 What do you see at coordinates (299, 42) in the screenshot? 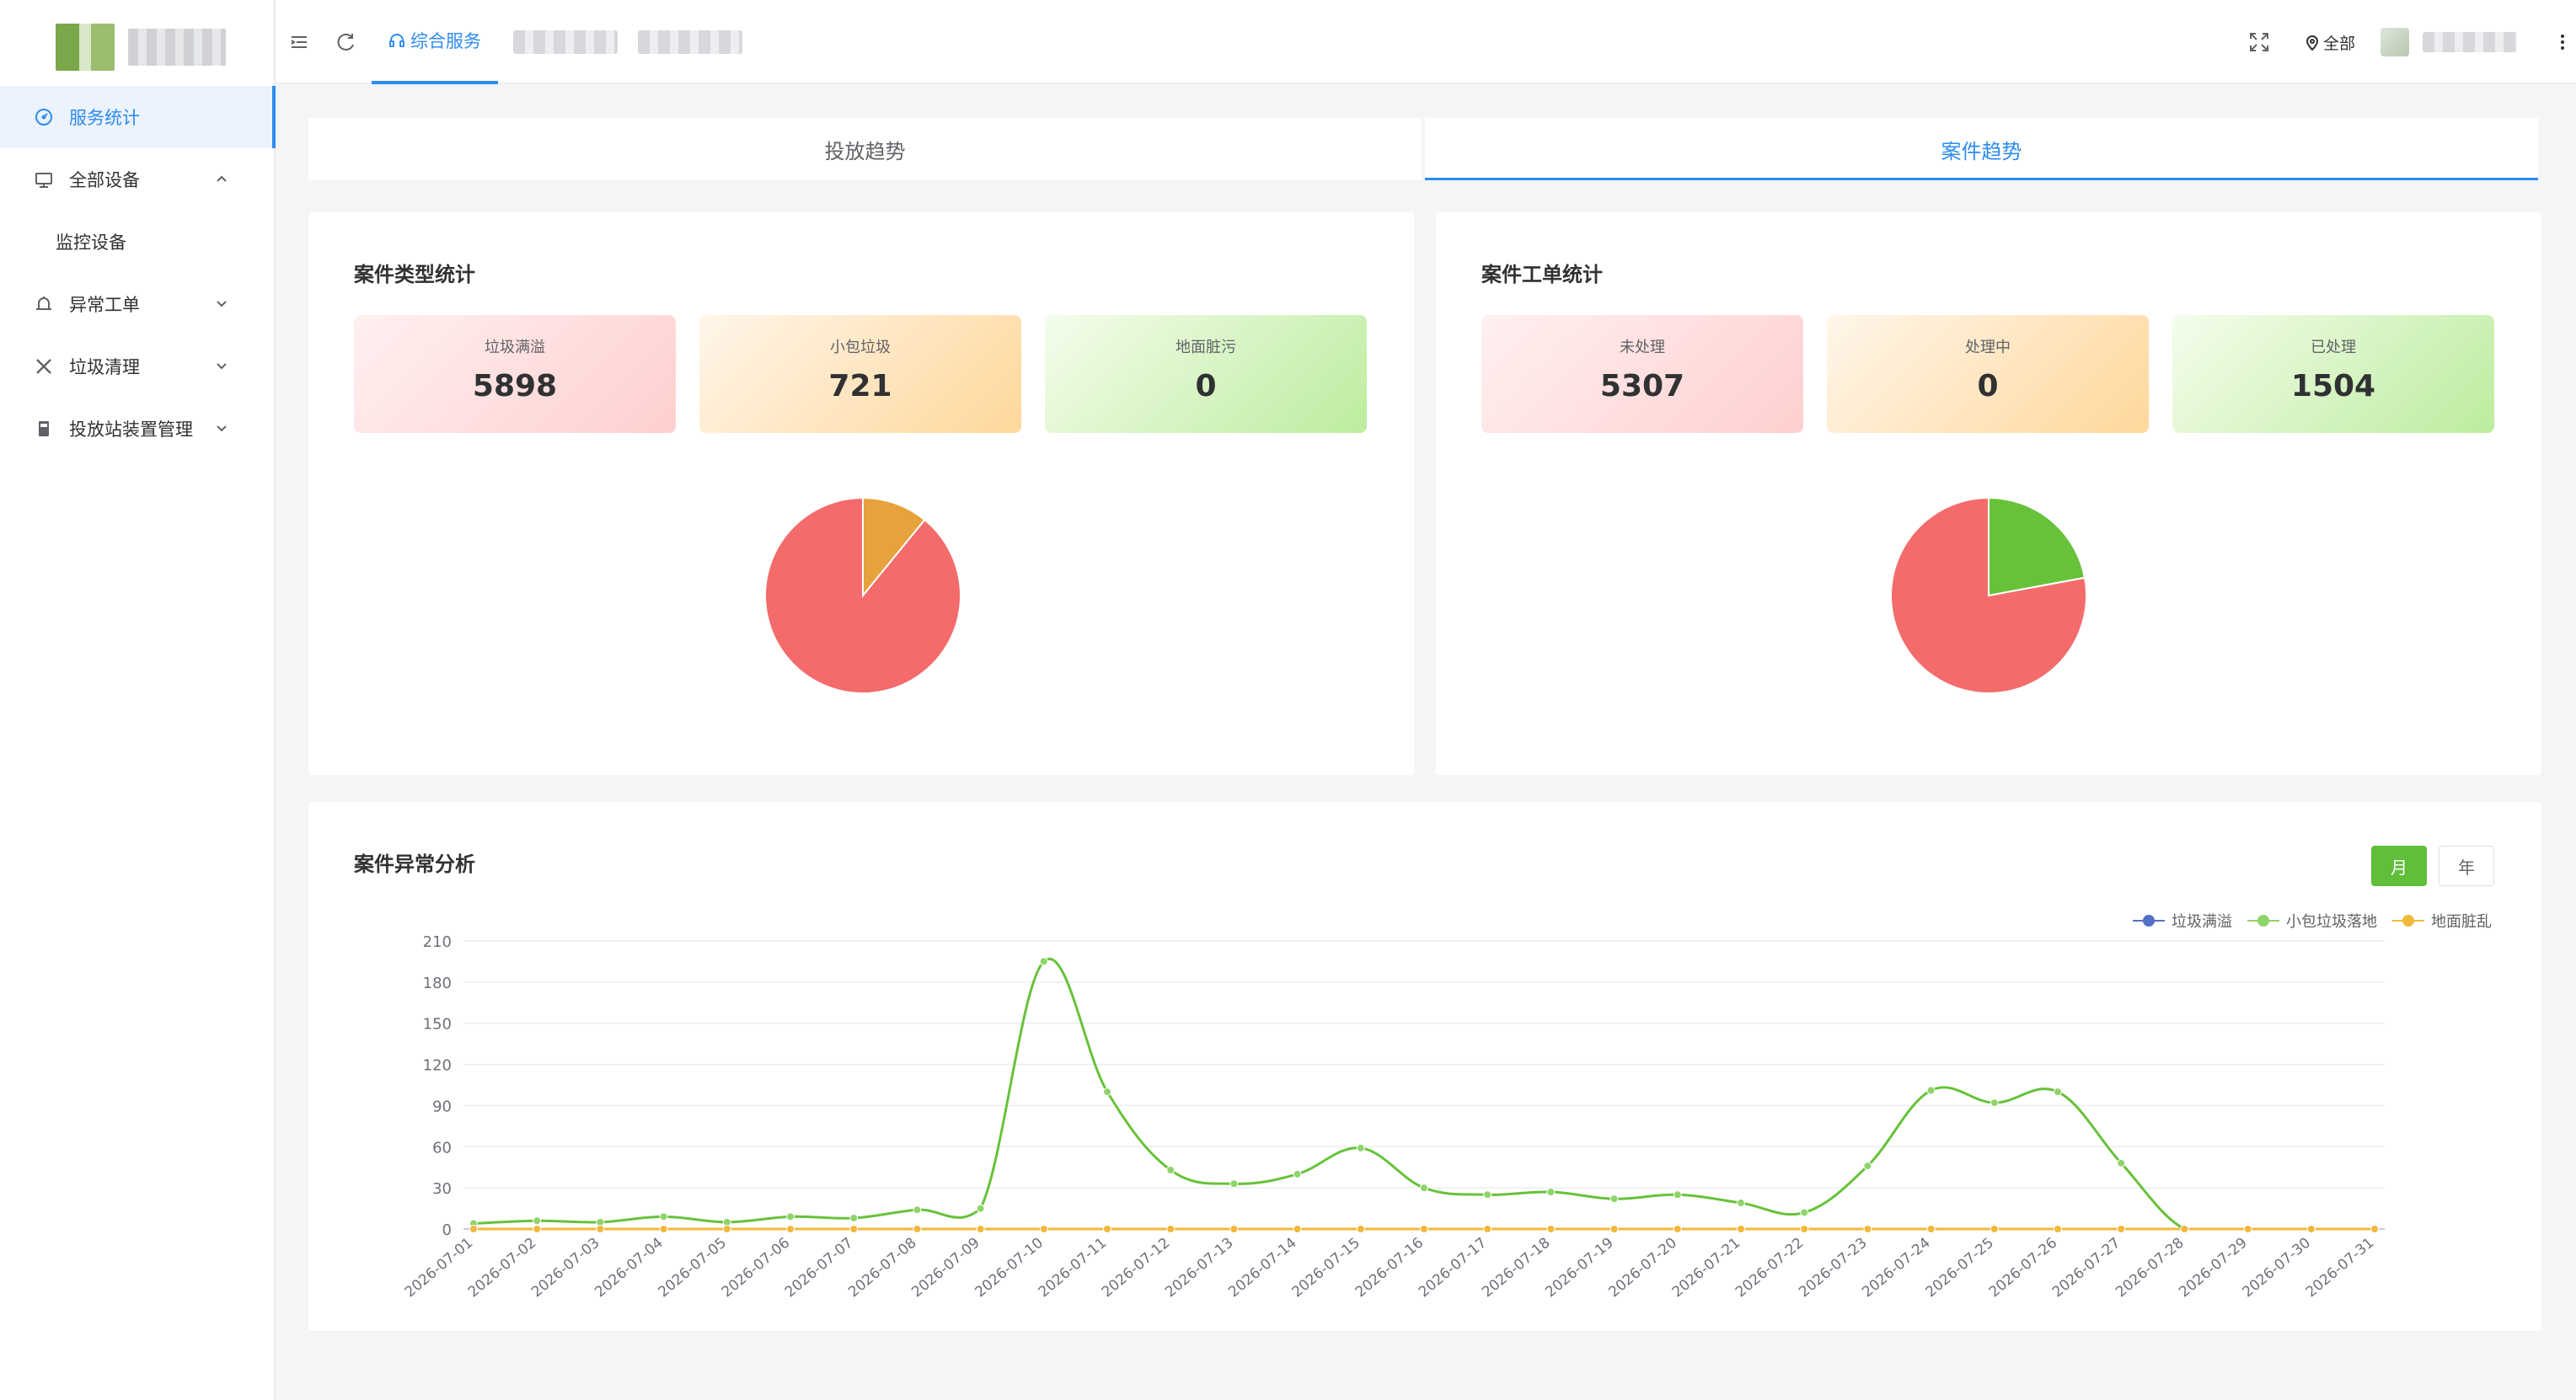
I see `menu-fold-icon` at bounding box center [299, 42].